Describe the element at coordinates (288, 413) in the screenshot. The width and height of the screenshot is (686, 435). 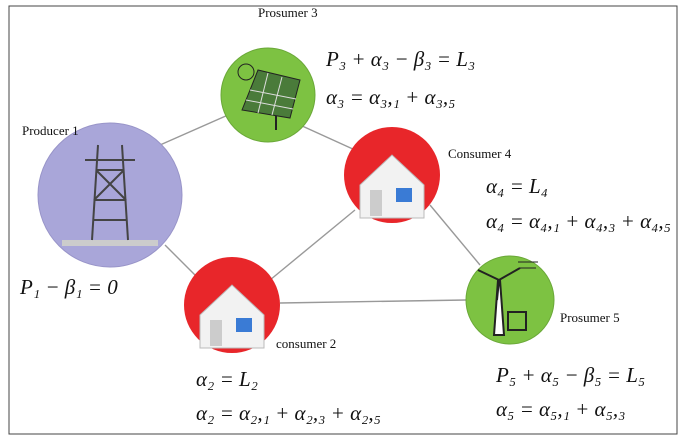
I see `equation: α₂ = α₂,₁ + α₂,₃ + α₂,₅` at that location.